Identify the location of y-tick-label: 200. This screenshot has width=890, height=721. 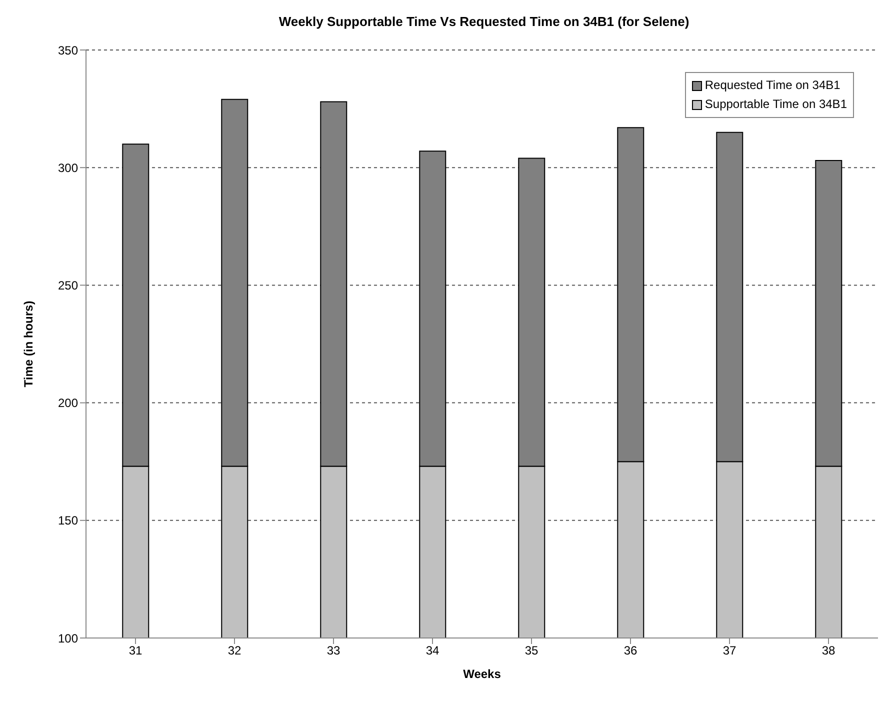
(68, 403).